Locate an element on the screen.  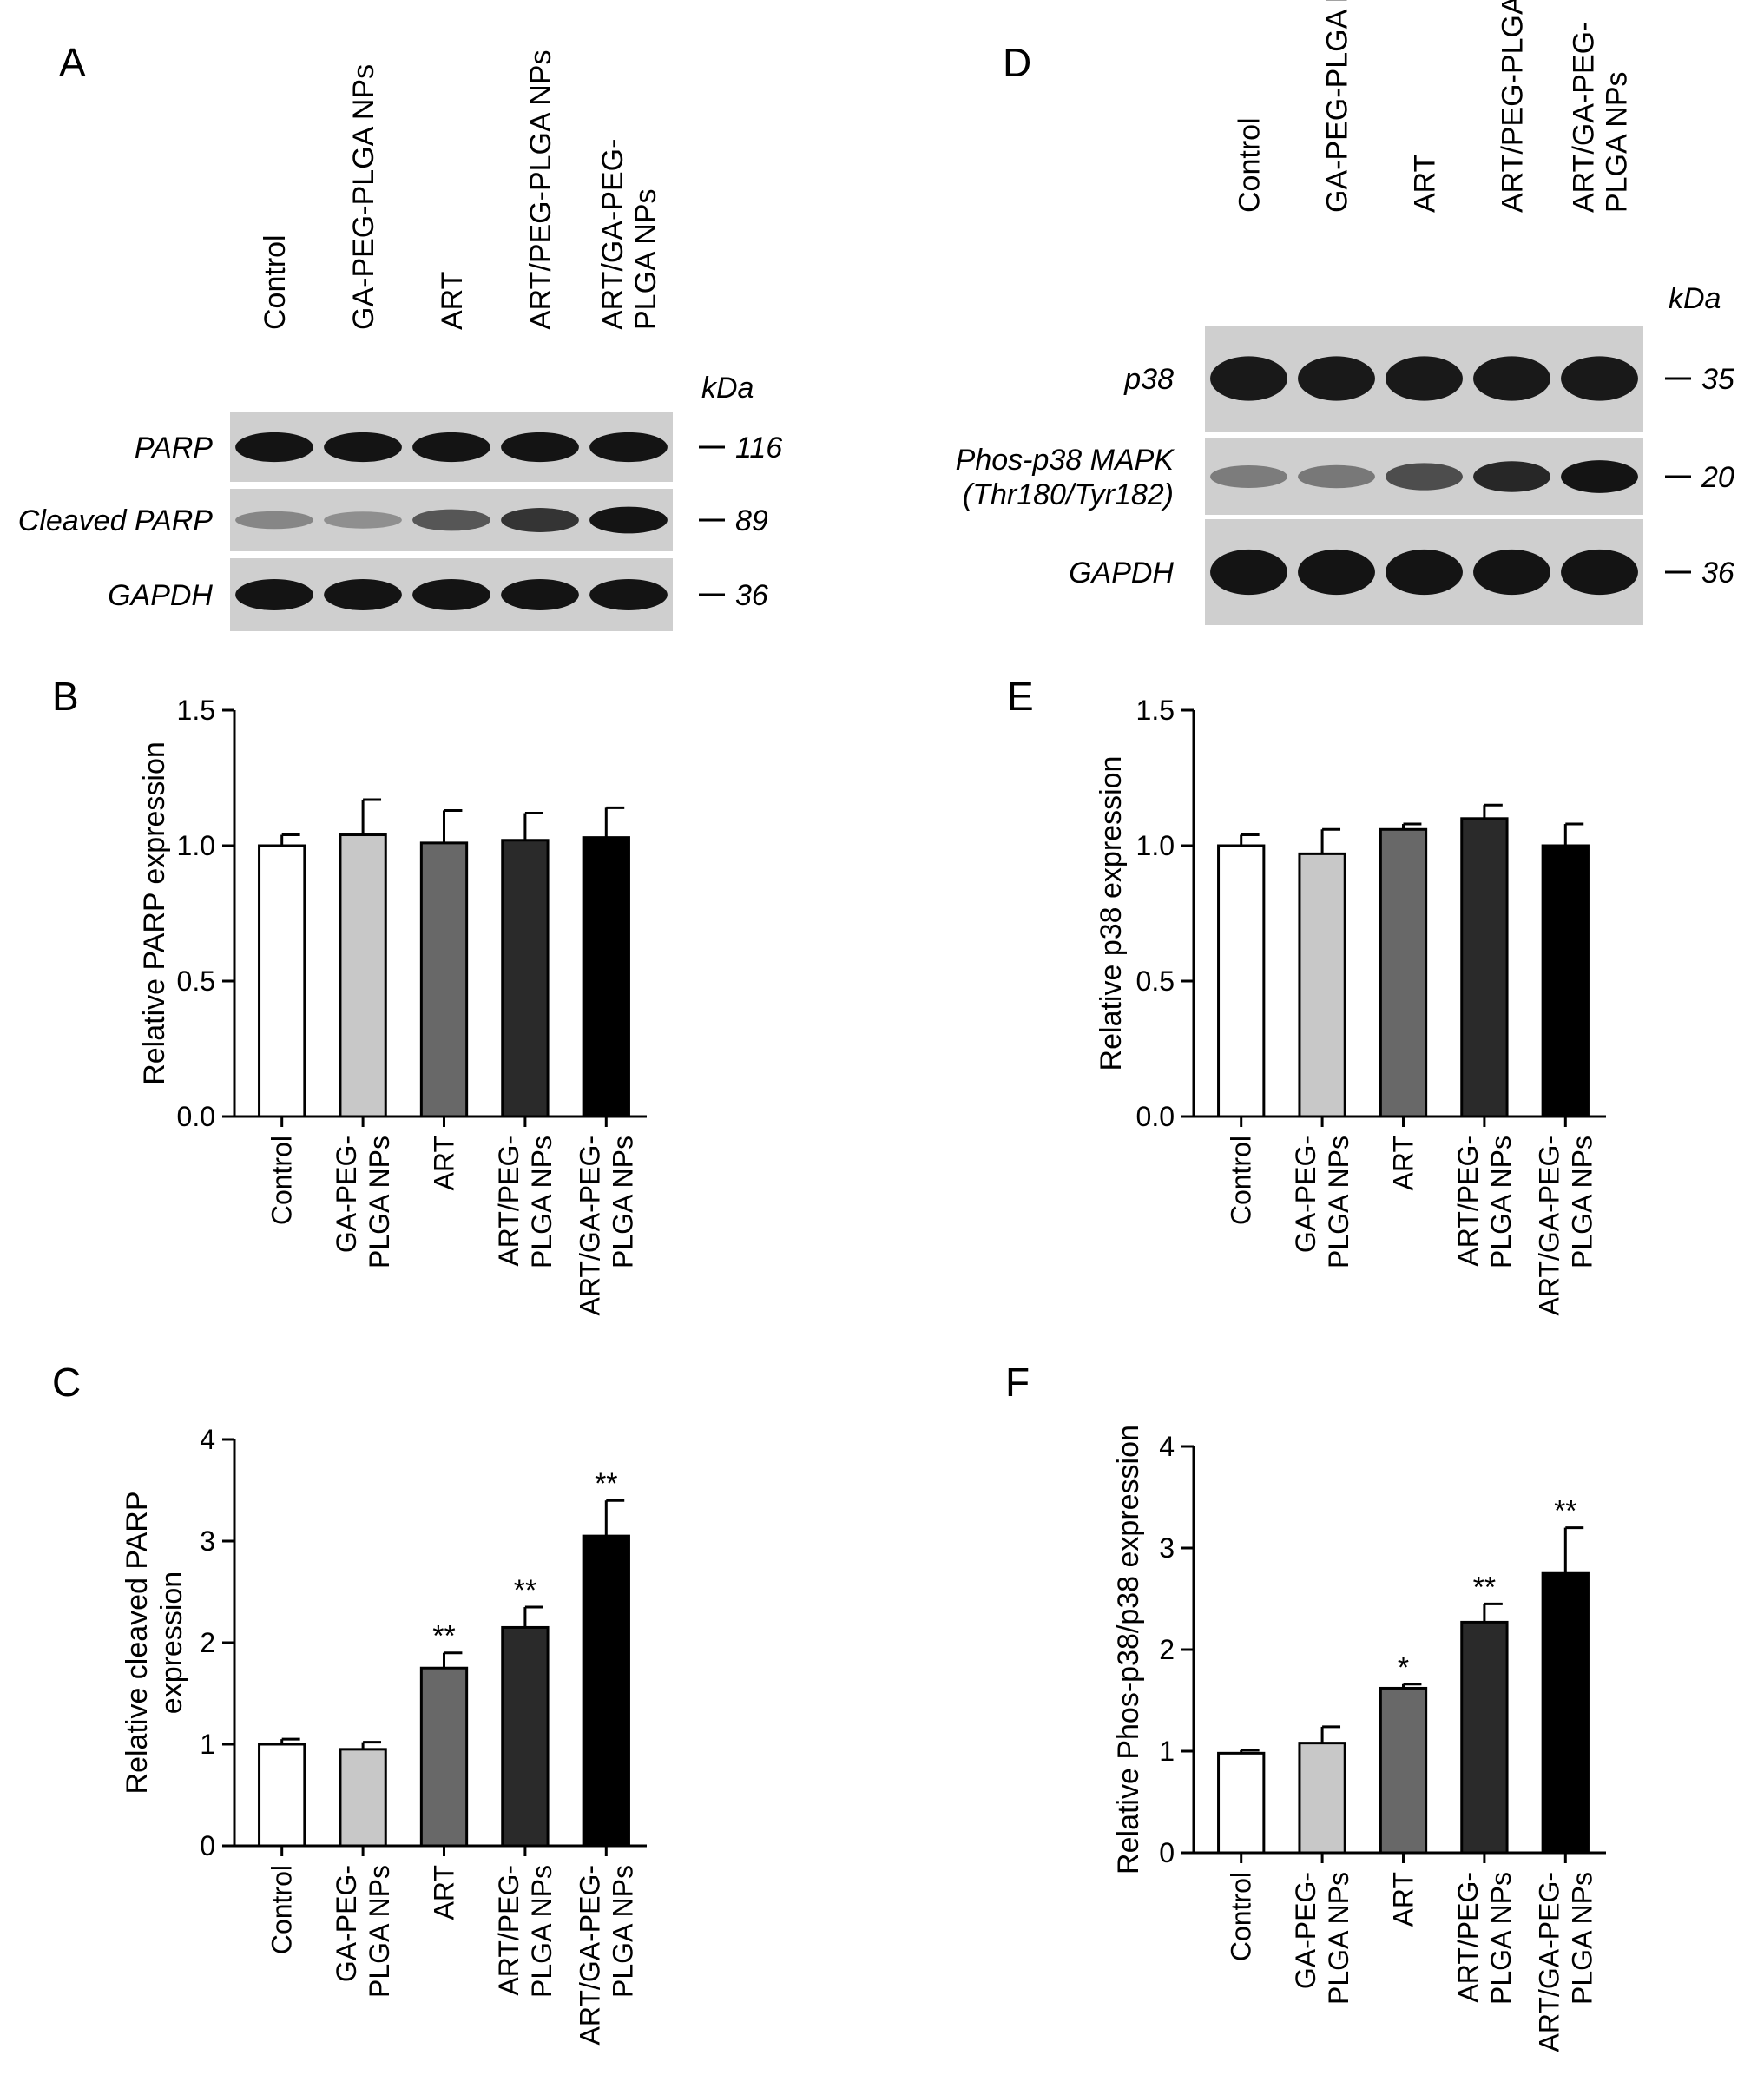
y-axis-label: Relative Phos-p38/p38 expression is located at coordinates (1128, 1649).